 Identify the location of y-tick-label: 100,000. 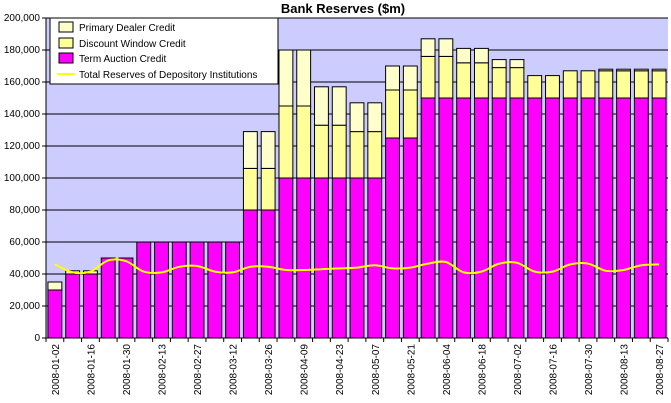
(22, 178).